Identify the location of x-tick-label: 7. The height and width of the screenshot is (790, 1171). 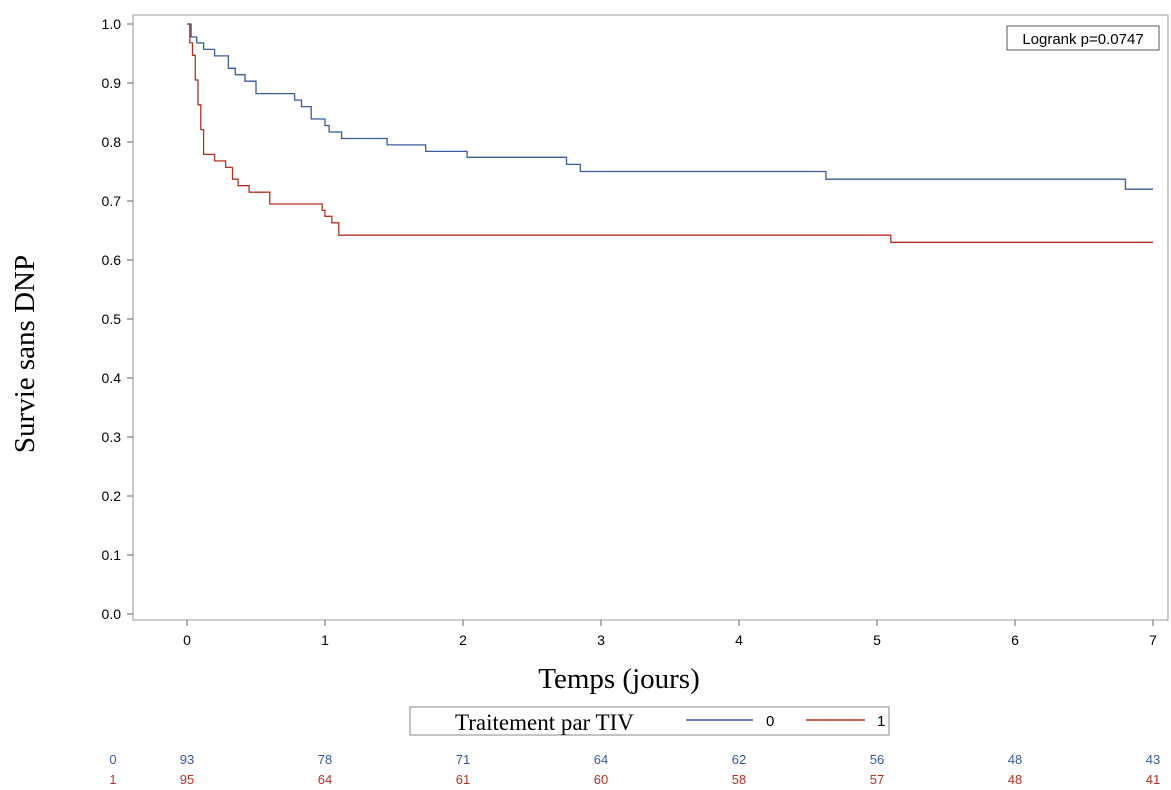
(1153, 640).